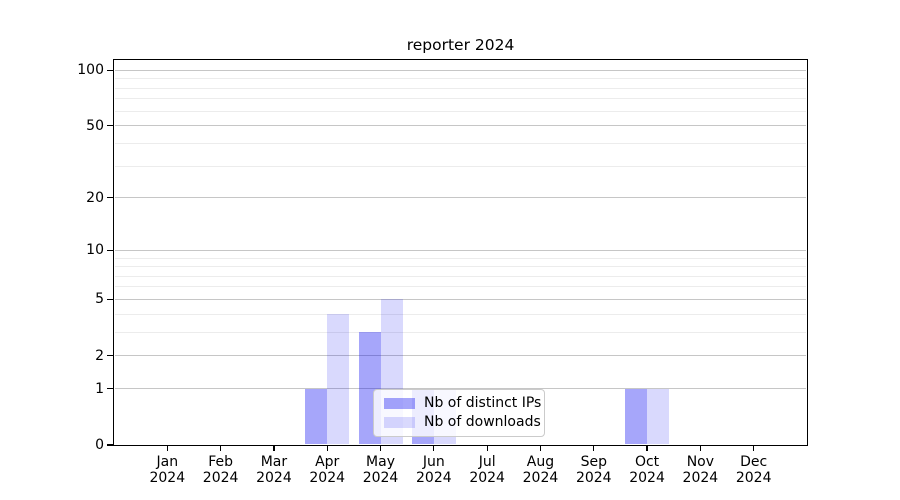 The image size is (900, 500). Describe the element at coordinates (95, 250) in the screenshot. I see `y-tick-label-10: 10` at that location.